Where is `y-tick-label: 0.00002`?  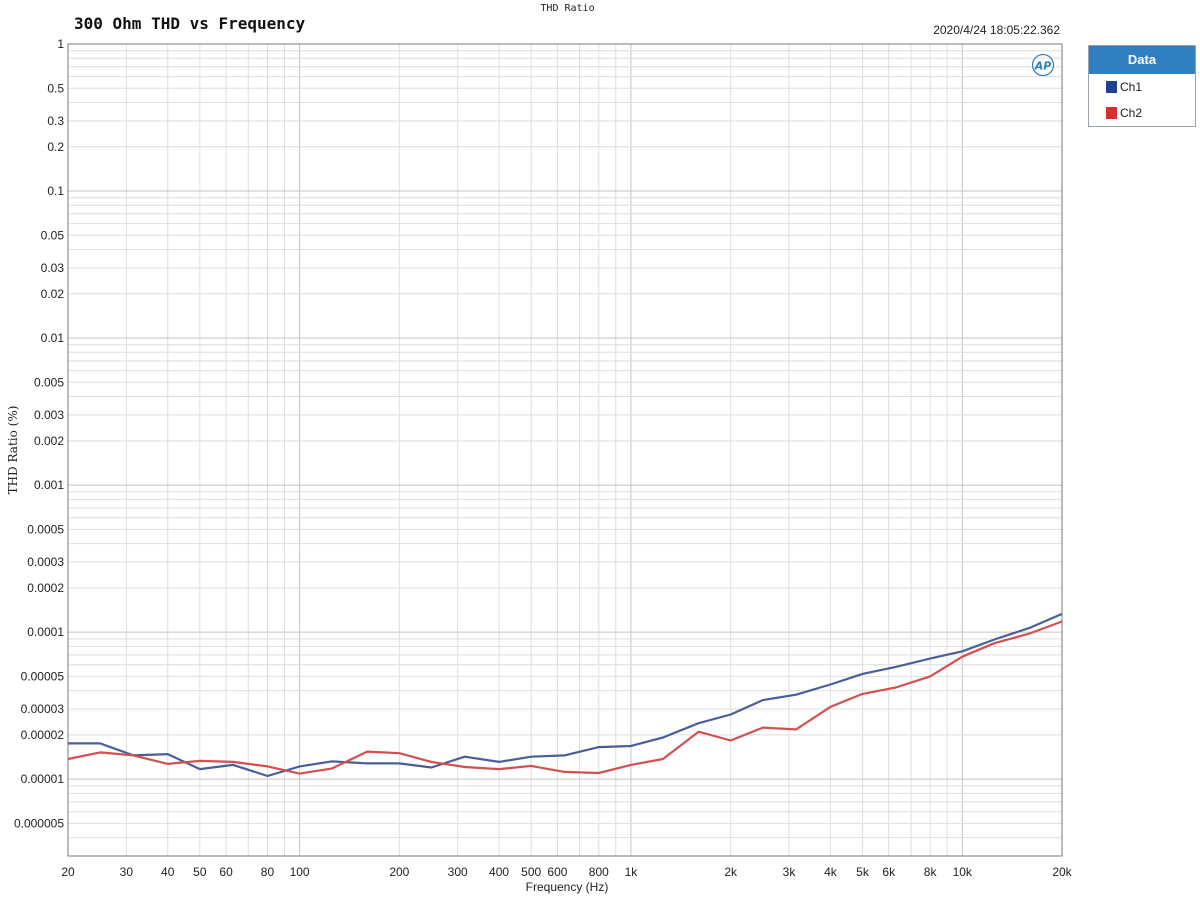 y-tick-label: 0.00002 is located at coordinates (43, 735).